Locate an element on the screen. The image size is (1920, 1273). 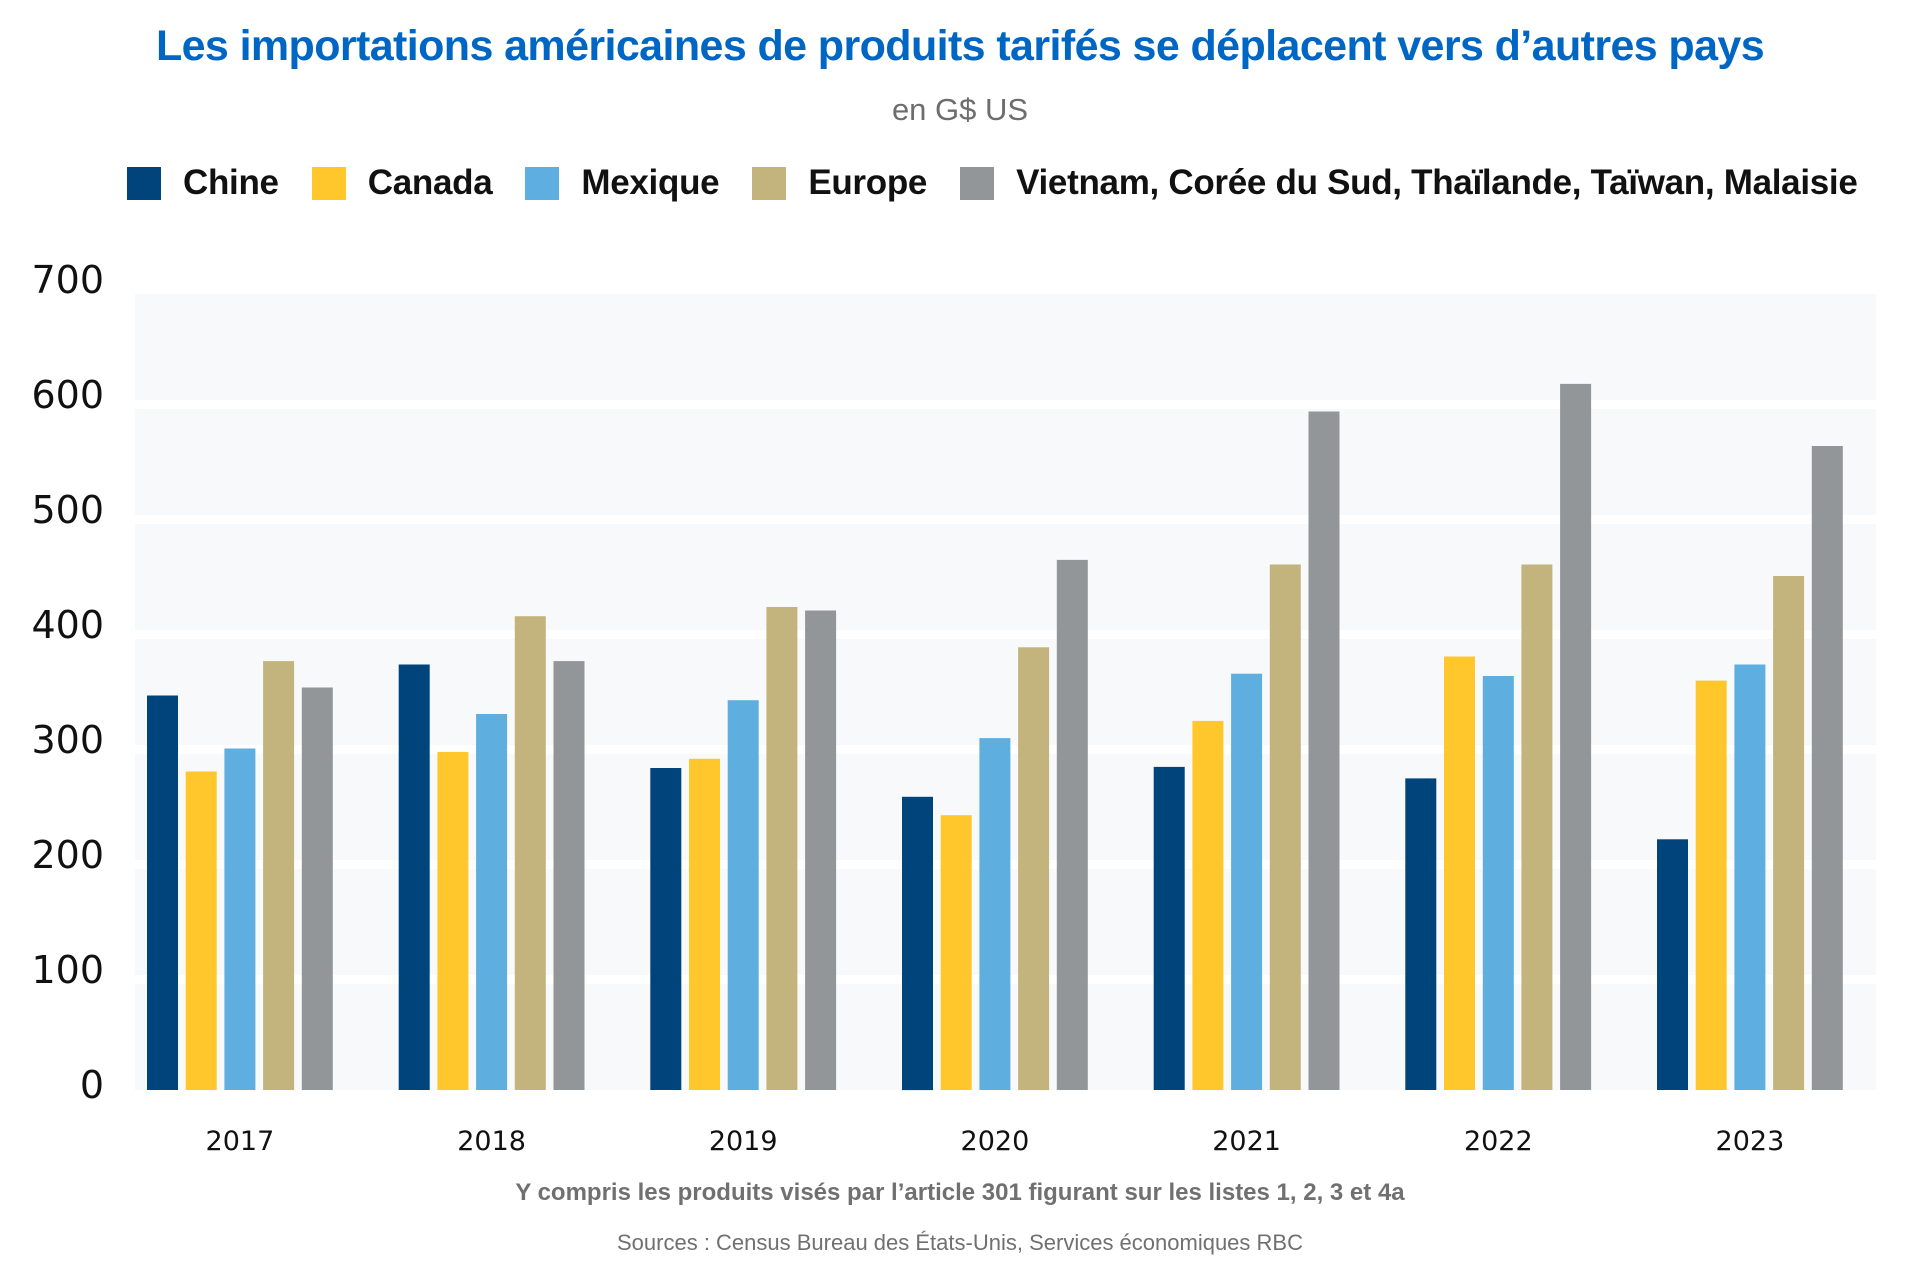
bar-vietnam-2021 is located at coordinates (1324, 750).